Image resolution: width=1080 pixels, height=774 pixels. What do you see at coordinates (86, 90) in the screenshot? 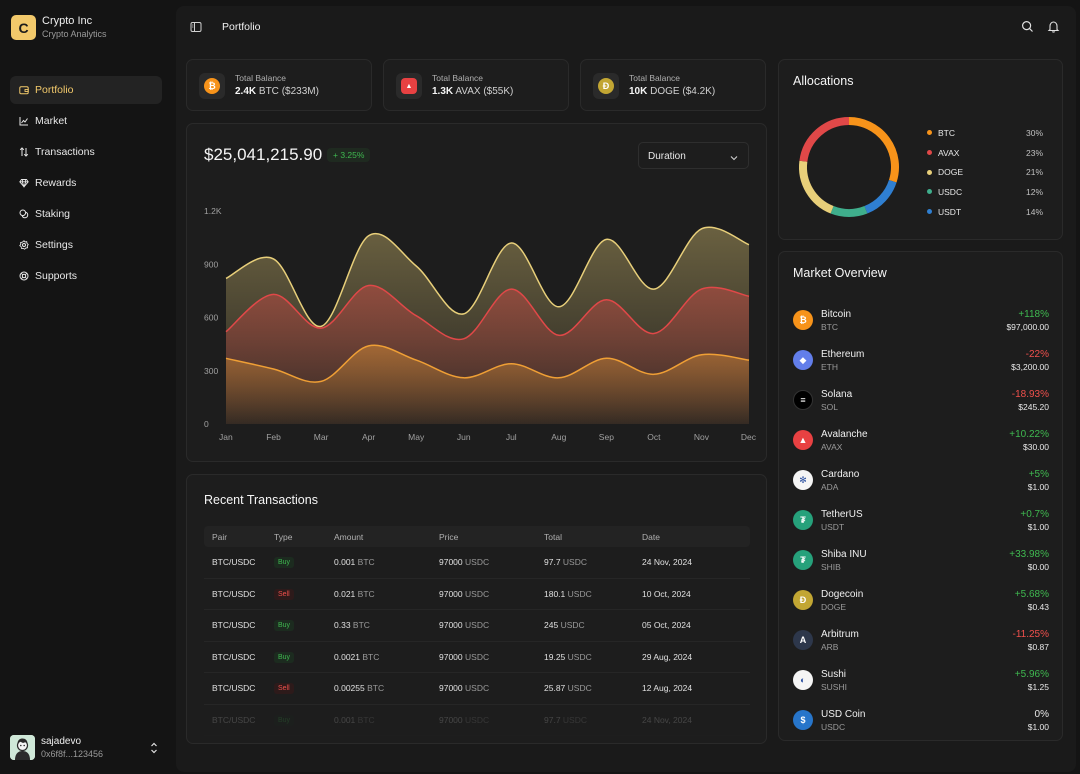
I see `sidebar-item-portfolio: Portfolio` at bounding box center [86, 90].